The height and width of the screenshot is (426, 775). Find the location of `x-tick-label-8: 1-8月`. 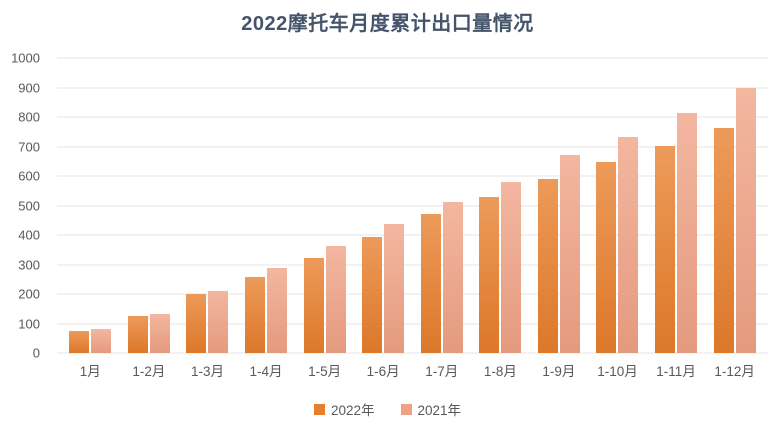

x-tick-label-8: 1-8月 is located at coordinates (500, 371).